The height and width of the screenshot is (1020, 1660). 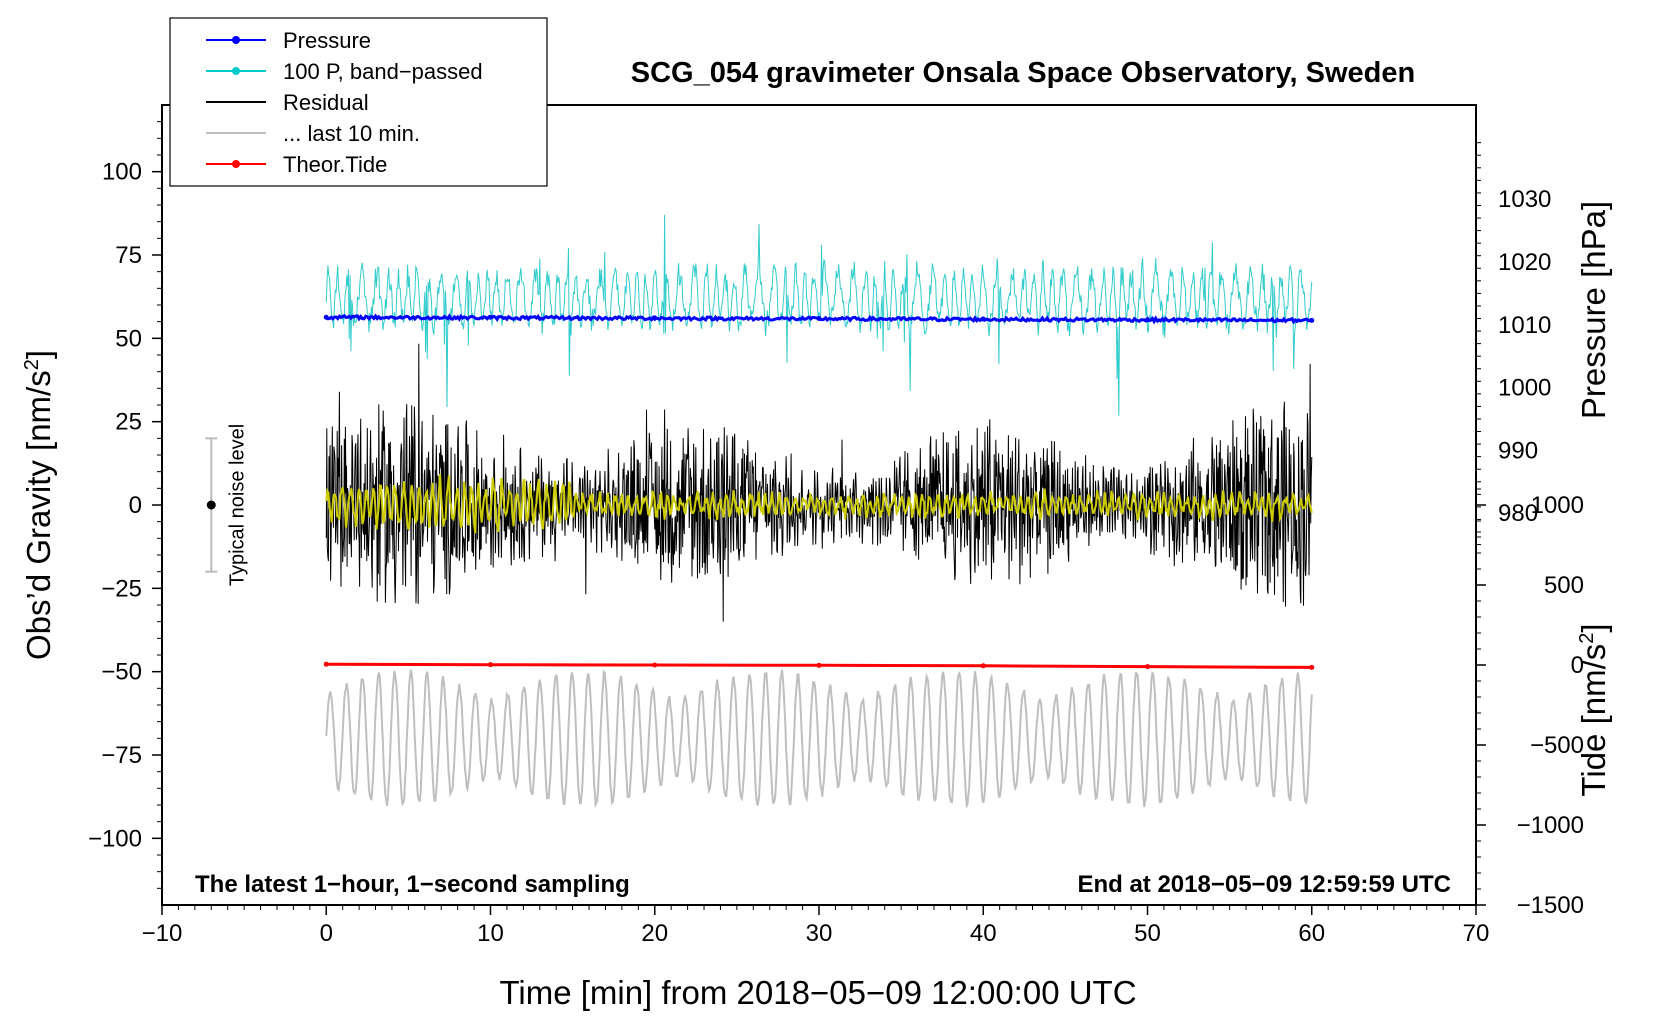 What do you see at coordinates (237, 505) in the screenshot?
I see `noise-bar-label: Typical noise level` at bounding box center [237, 505].